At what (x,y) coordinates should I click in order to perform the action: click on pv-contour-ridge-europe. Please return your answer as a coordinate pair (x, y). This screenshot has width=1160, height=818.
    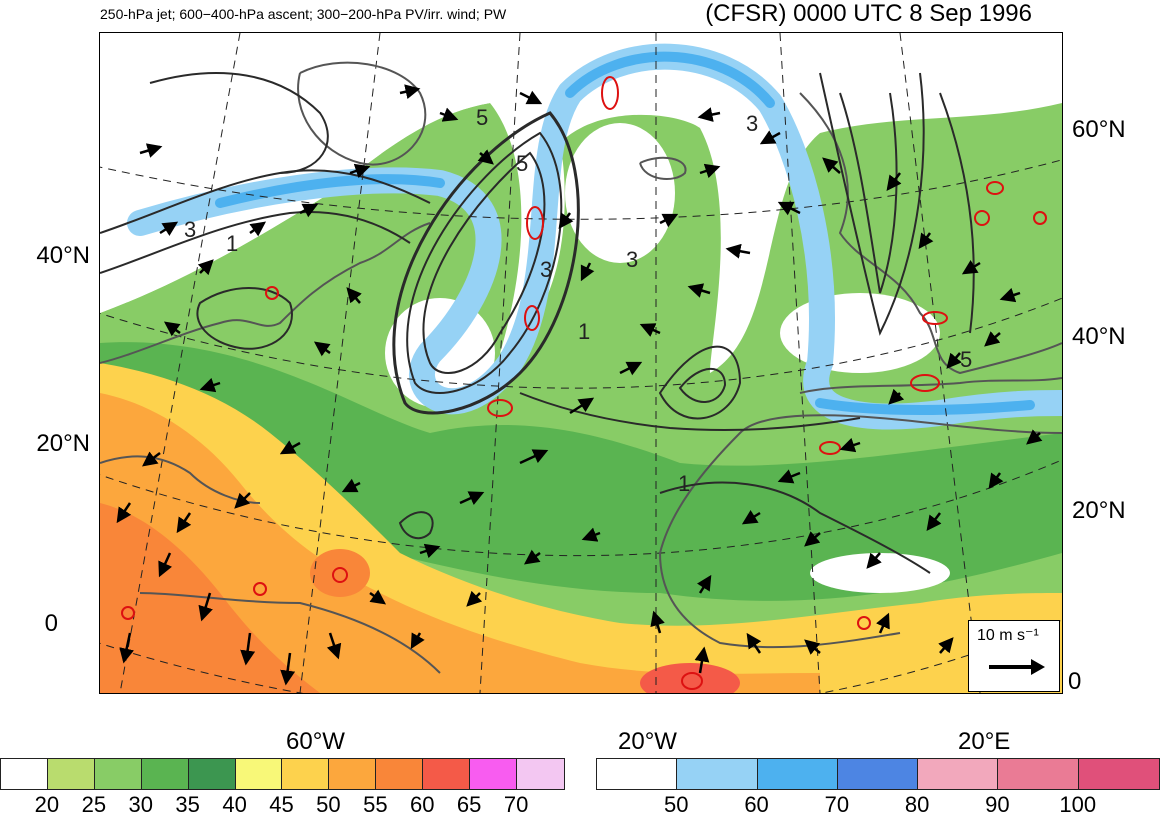
    Looking at the image, I should click on (868, 193).